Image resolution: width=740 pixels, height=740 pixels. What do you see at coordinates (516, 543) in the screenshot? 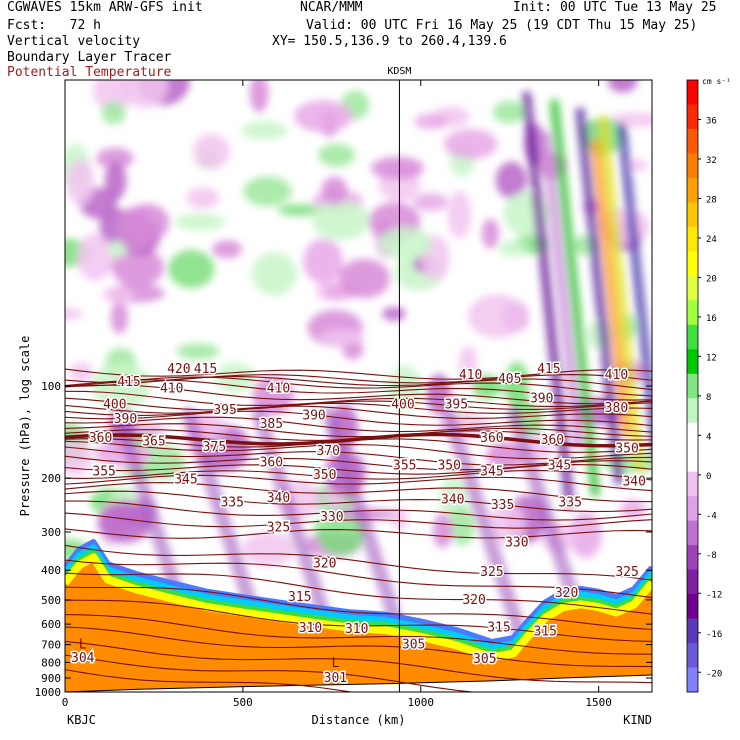
I see `theta-contour-label: 330` at bounding box center [516, 543].